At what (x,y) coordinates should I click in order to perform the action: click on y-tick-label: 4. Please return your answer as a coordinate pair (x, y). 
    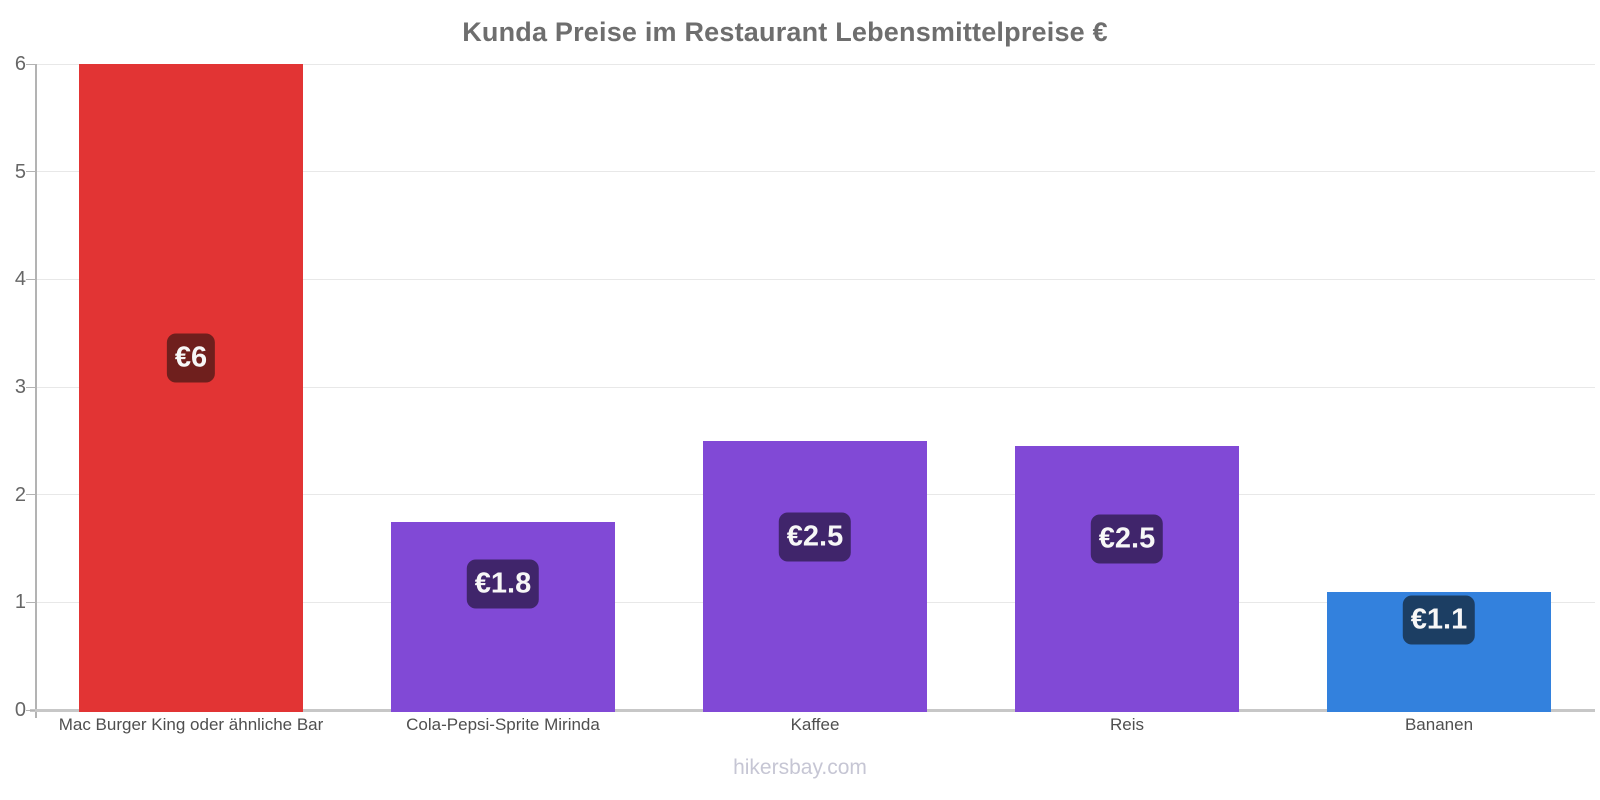
    Looking at the image, I should click on (20, 279).